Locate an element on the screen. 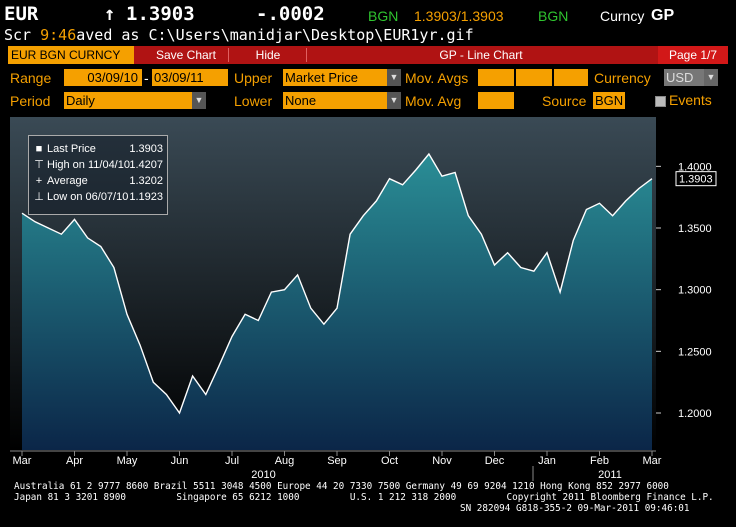 The width and height of the screenshot is (736, 527). save-chart-button: Save Chart is located at coordinates (186, 55).